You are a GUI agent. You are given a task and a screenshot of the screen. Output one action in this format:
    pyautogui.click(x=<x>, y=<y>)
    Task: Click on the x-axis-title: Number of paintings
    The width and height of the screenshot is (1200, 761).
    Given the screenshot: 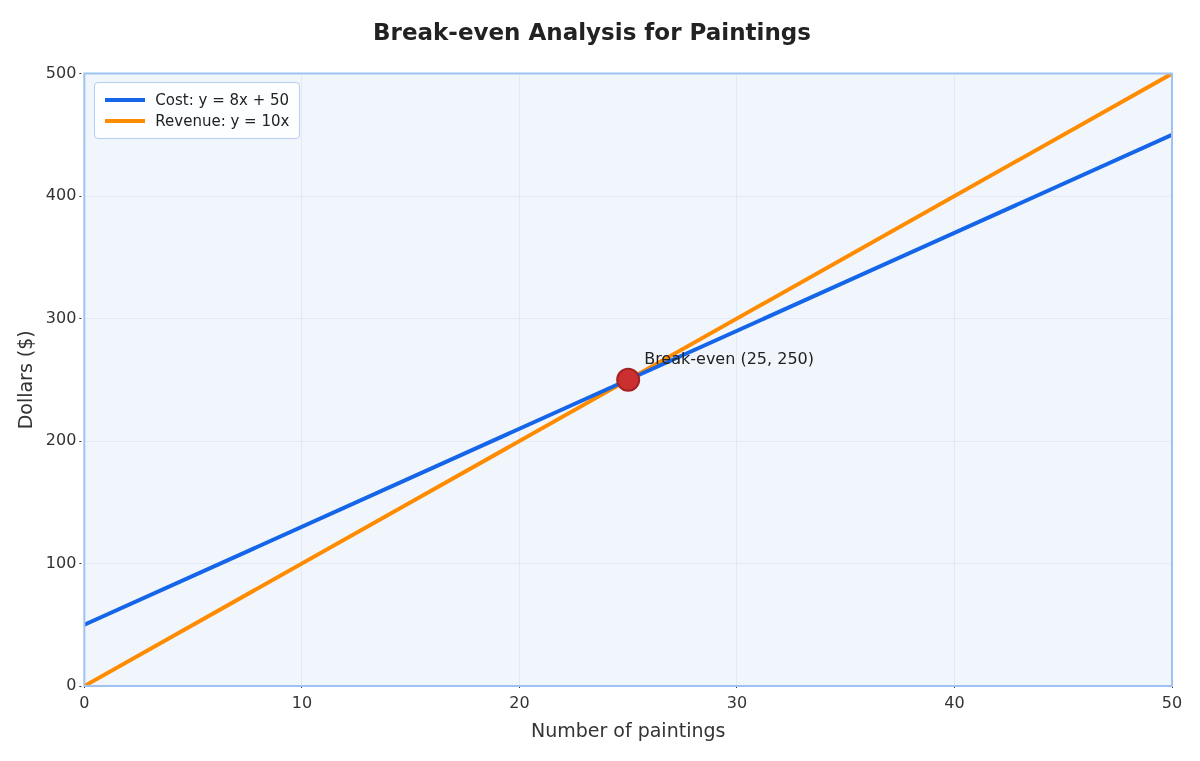 What is the action you would take?
    pyautogui.click(x=628, y=729)
    